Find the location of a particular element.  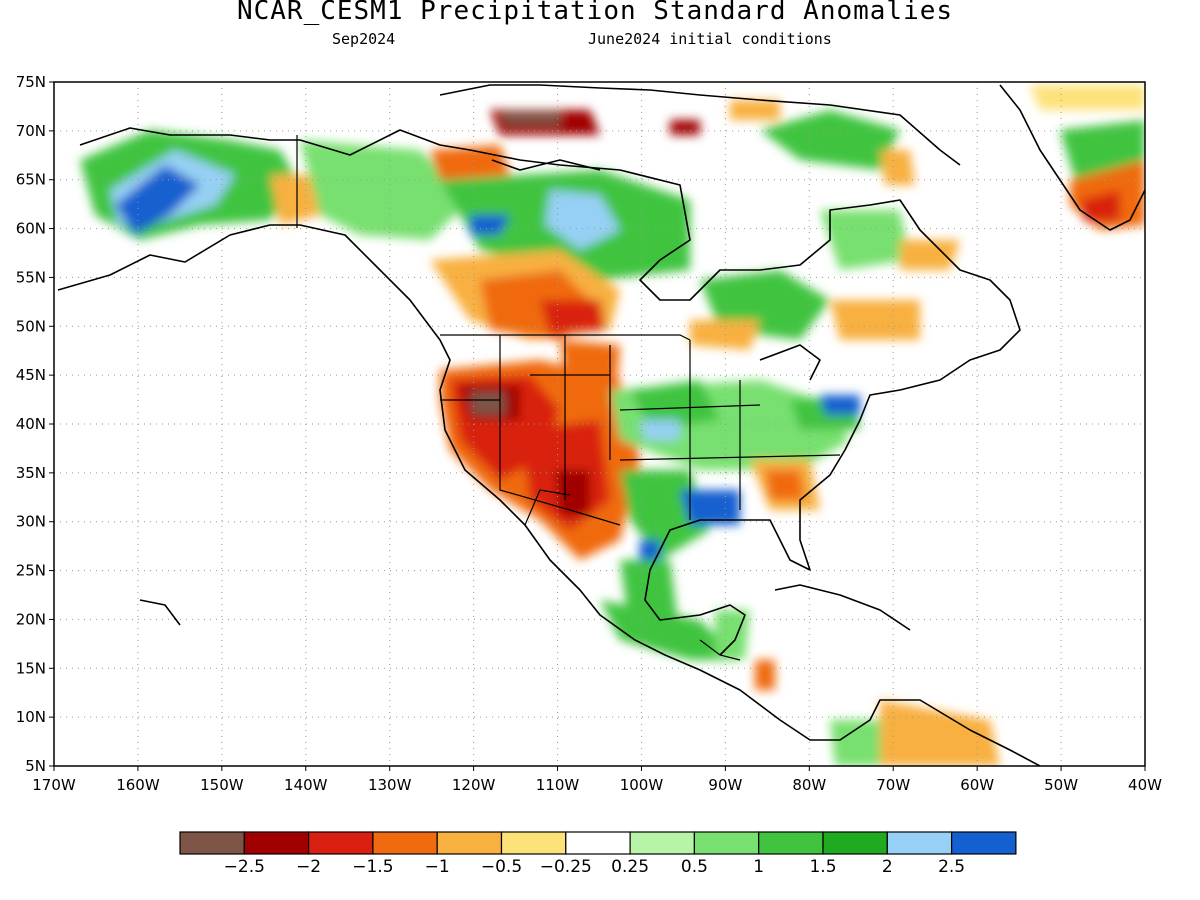

lon-tick-label: 160W is located at coordinates (138, 785).